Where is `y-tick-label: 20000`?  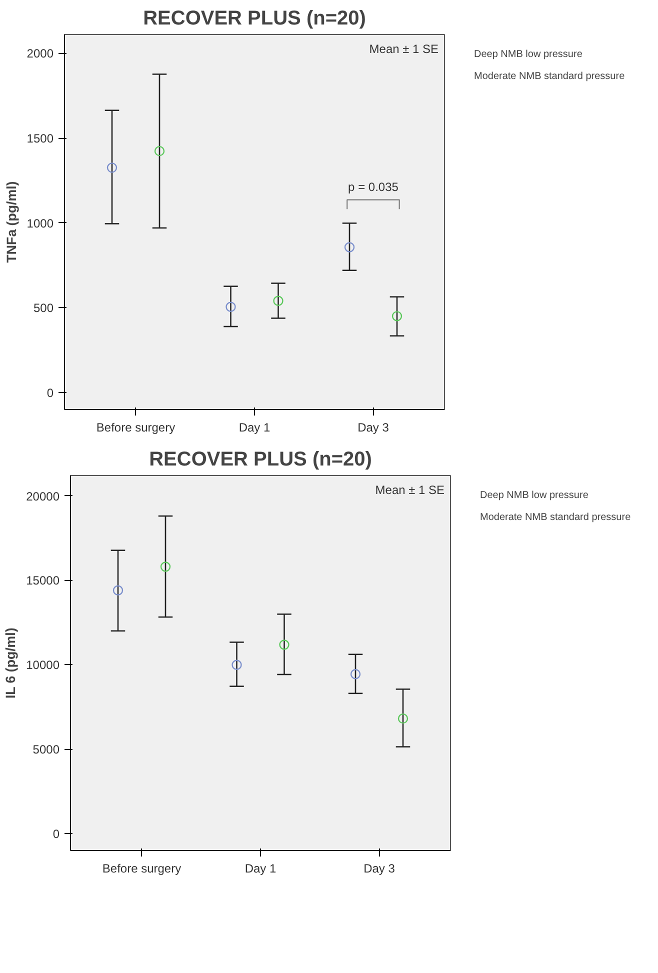
y-tick-label: 20000 is located at coordinates (43, 496).